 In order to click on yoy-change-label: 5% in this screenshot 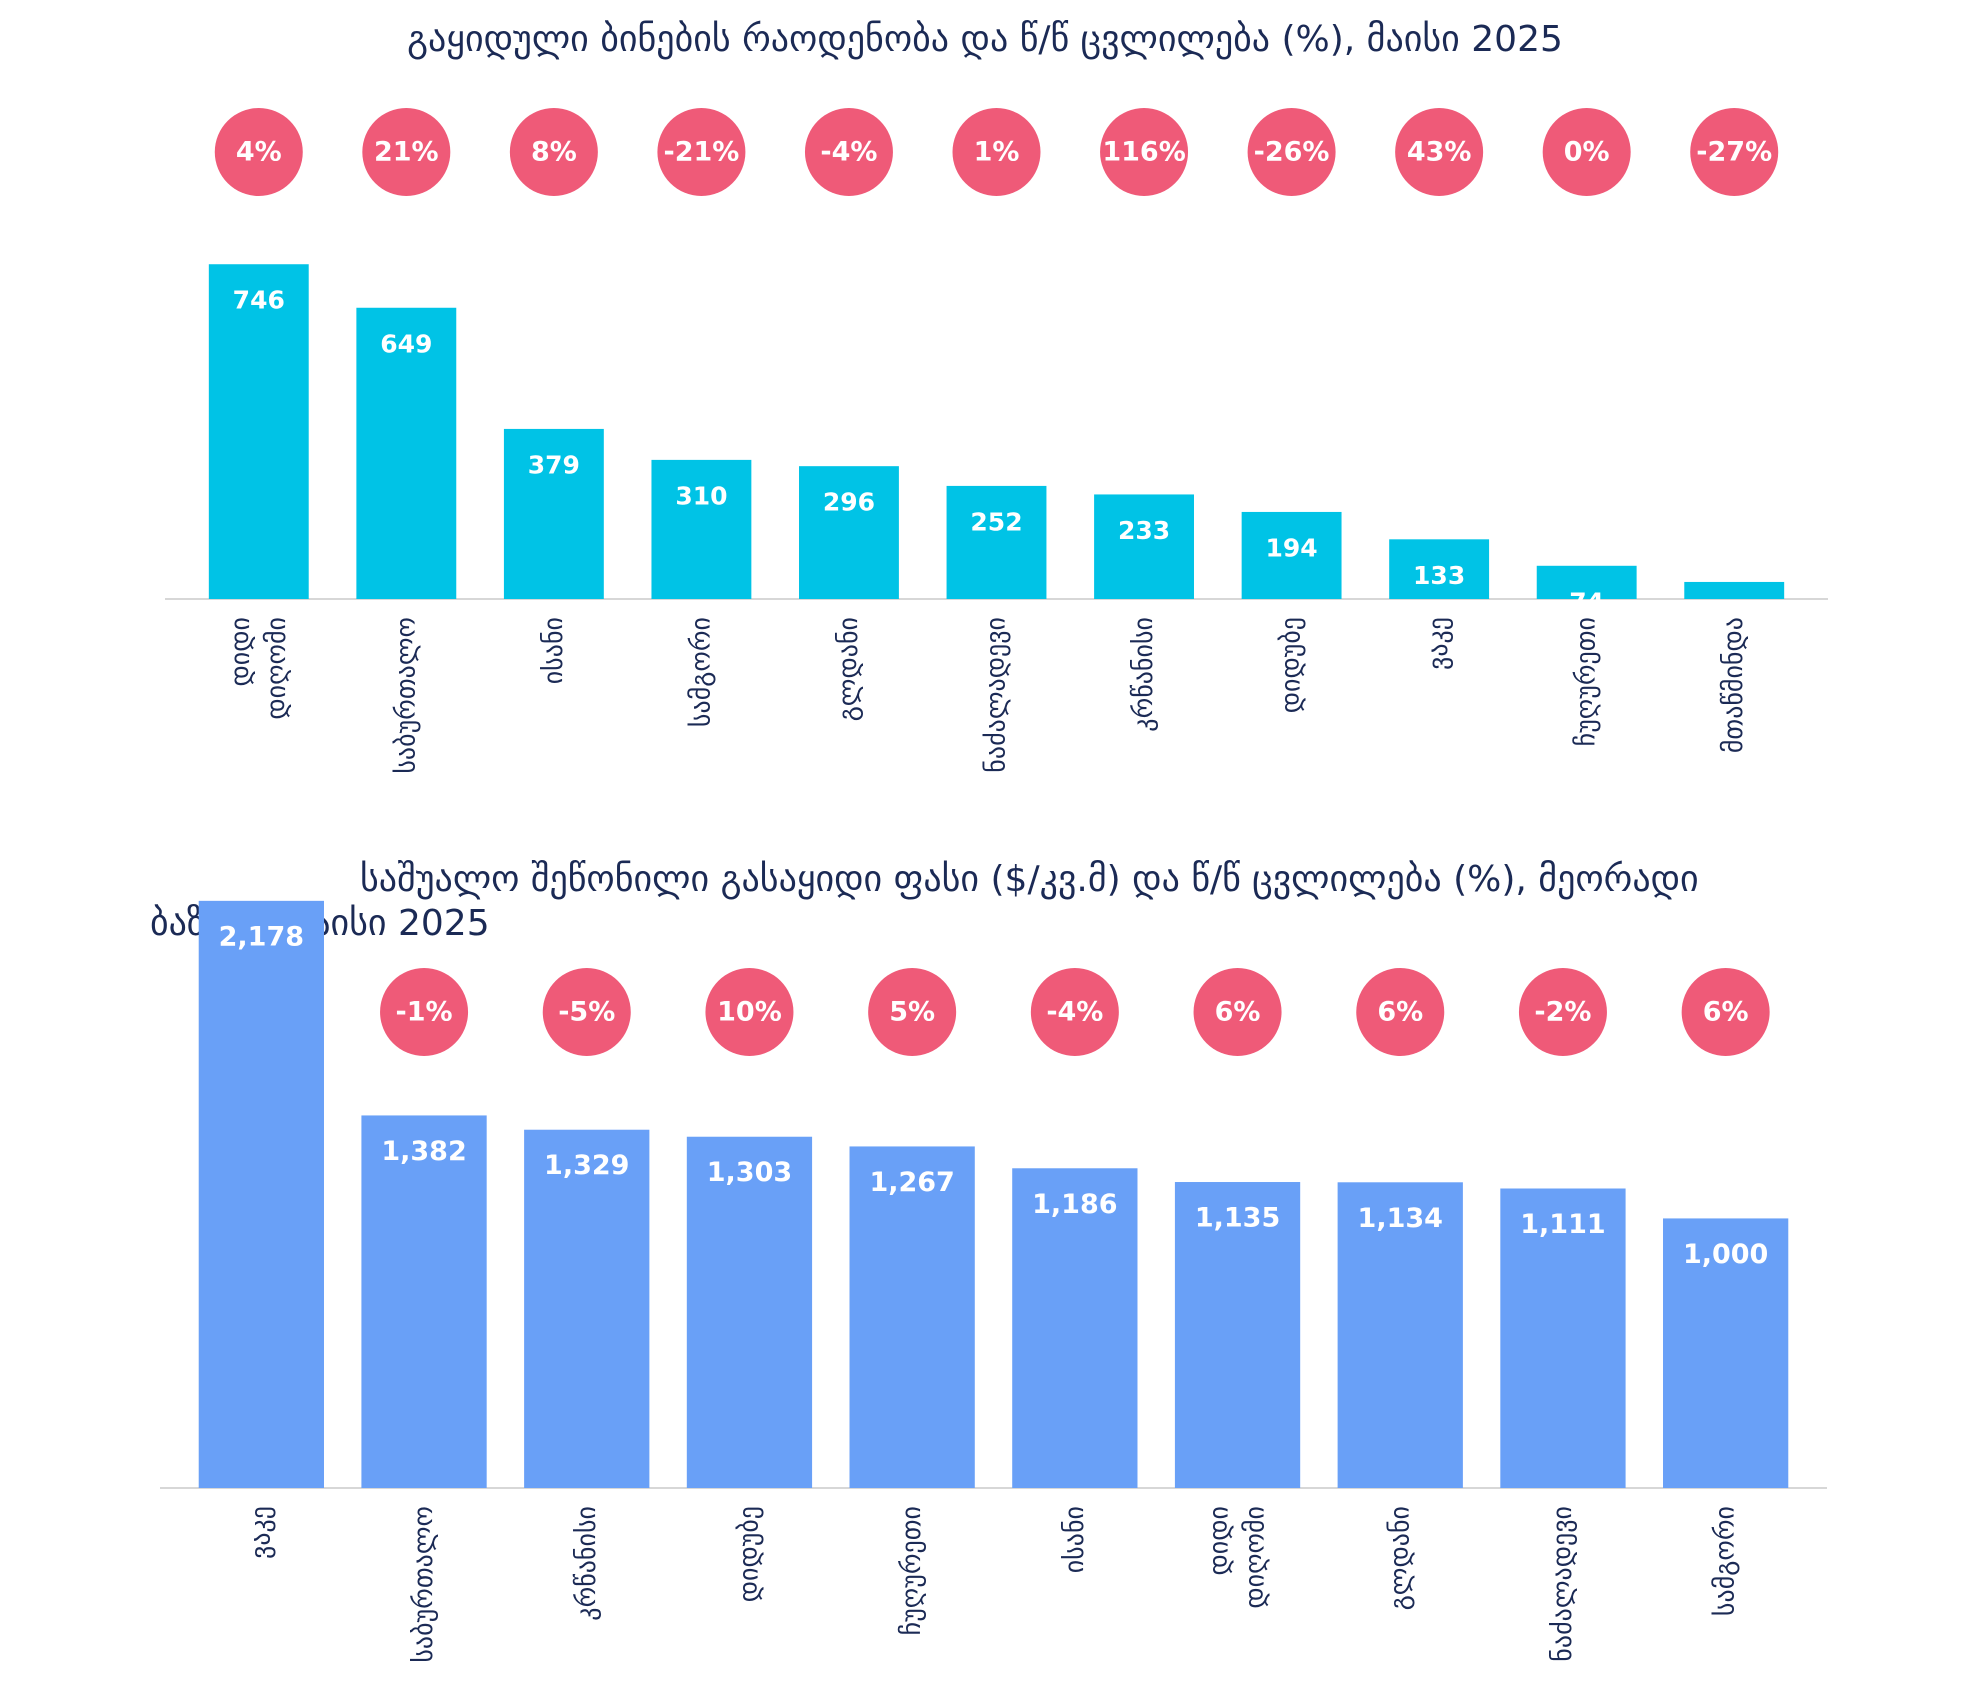, I will do `click(912, 1012)`.